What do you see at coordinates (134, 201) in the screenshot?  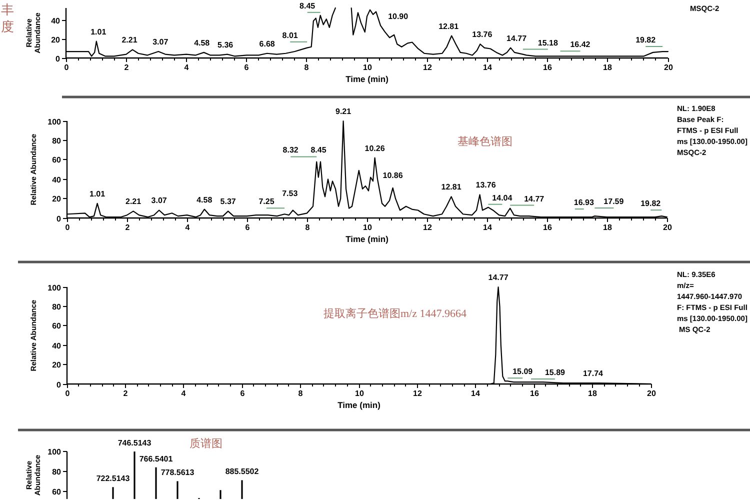 I see `peak-label: 2.21` at bounding box center [134, 201].